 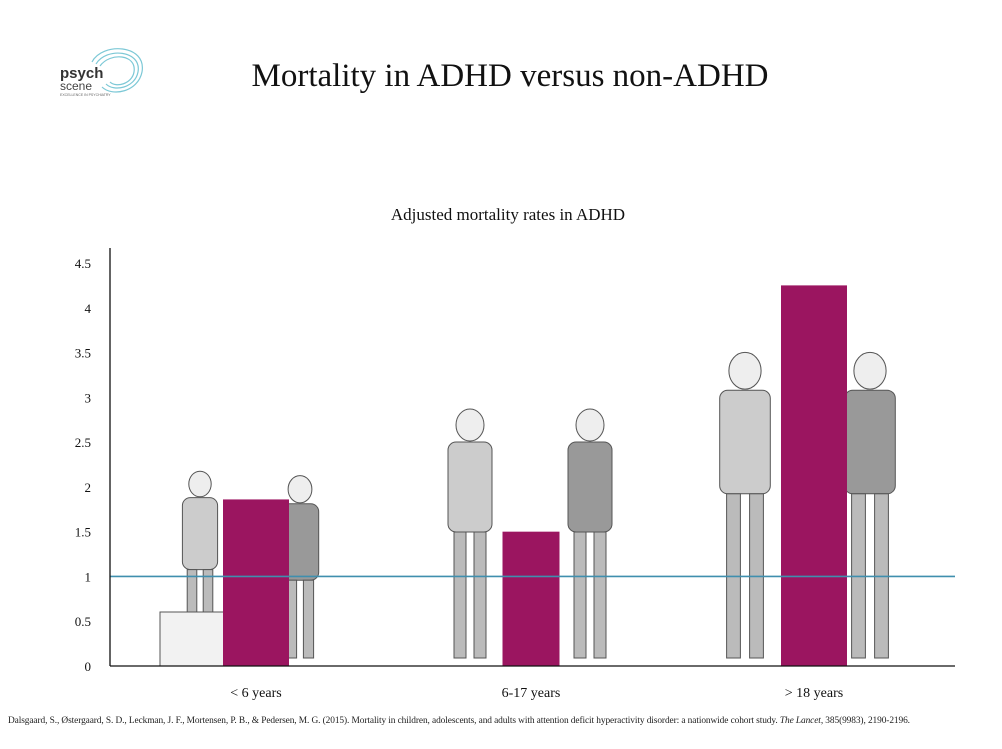 What do you see at coordinates (81, 73) in the screenshot?
I see `svg-text: psych` at bounding box center [81, 73].